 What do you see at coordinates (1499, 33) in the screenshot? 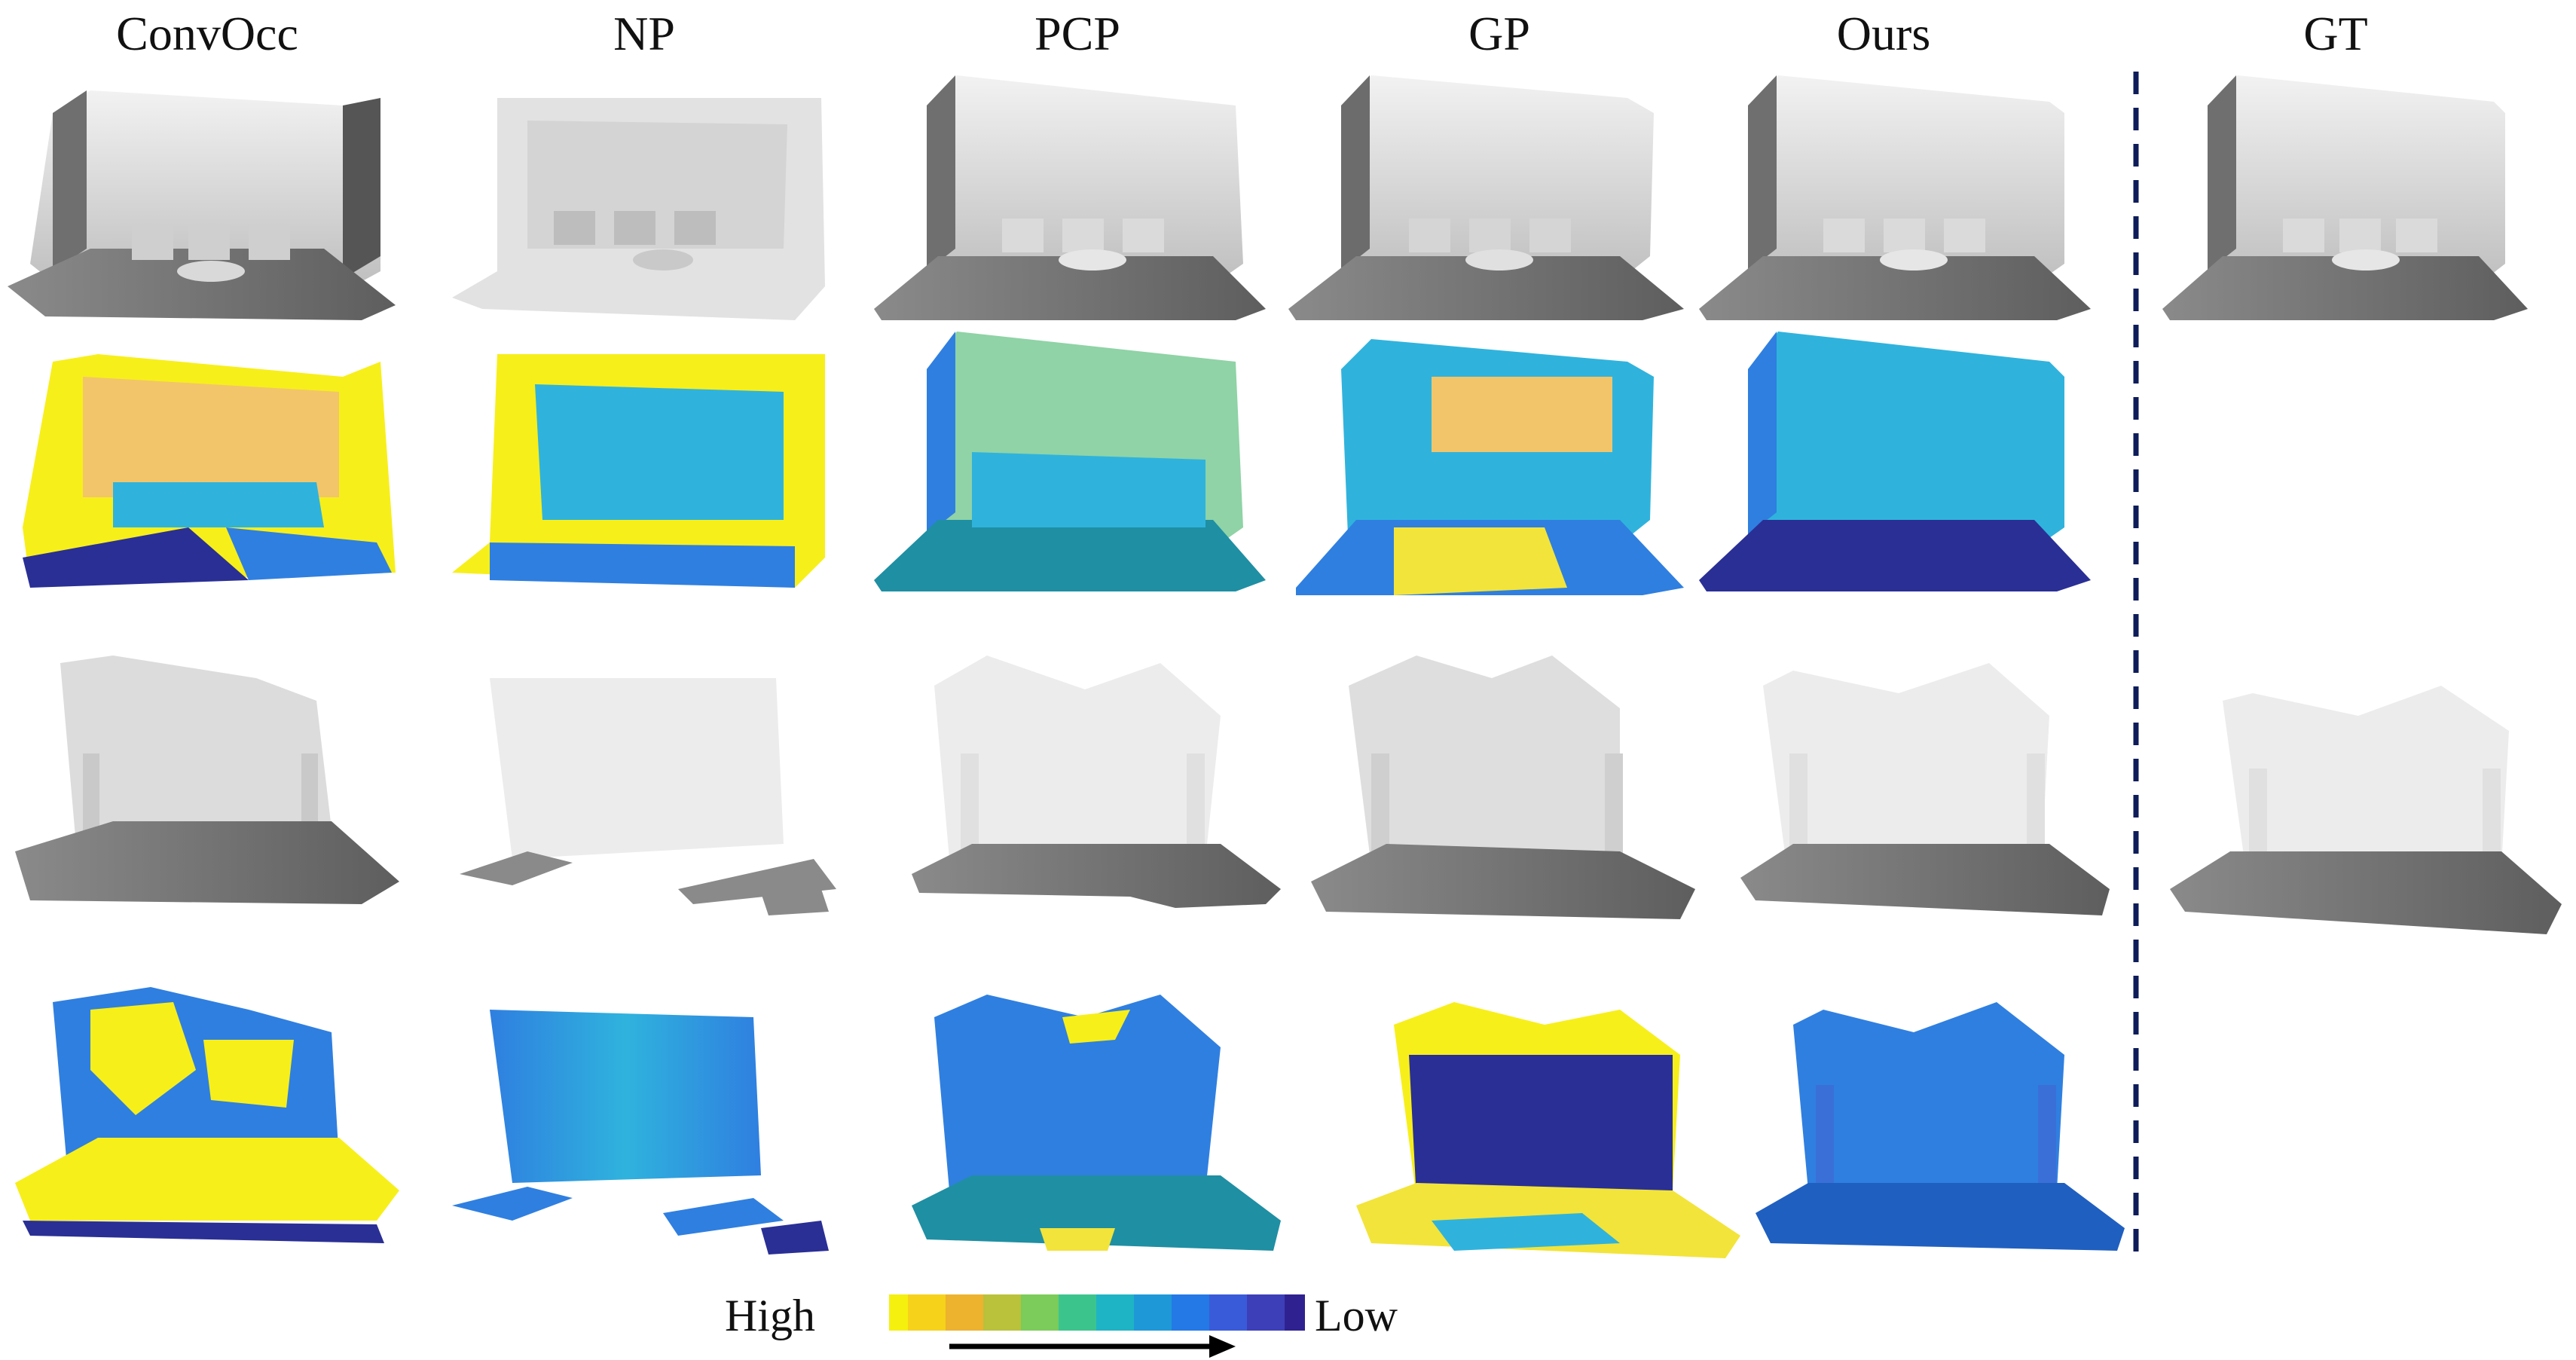
I see `column-title-gp: GP` at bounding box center [1499, 33].